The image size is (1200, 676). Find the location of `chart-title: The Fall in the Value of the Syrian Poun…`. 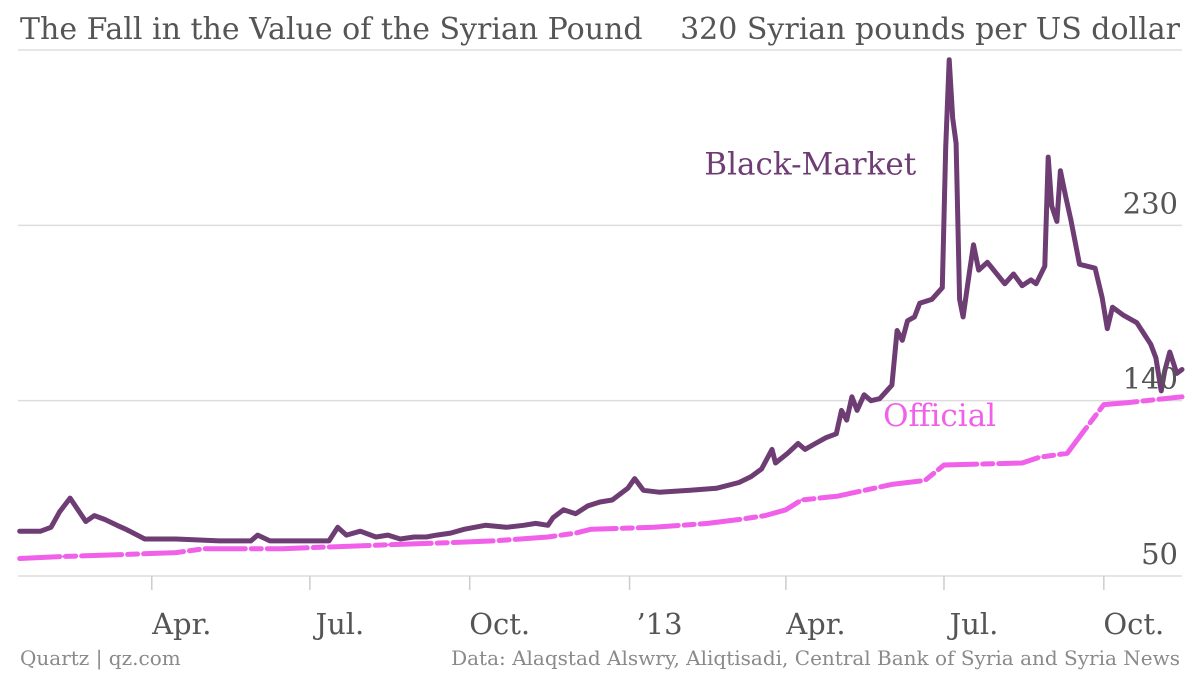

chart-title: The Fall in the Value of the Syrian Poun… is located at coordinates (331, 29).